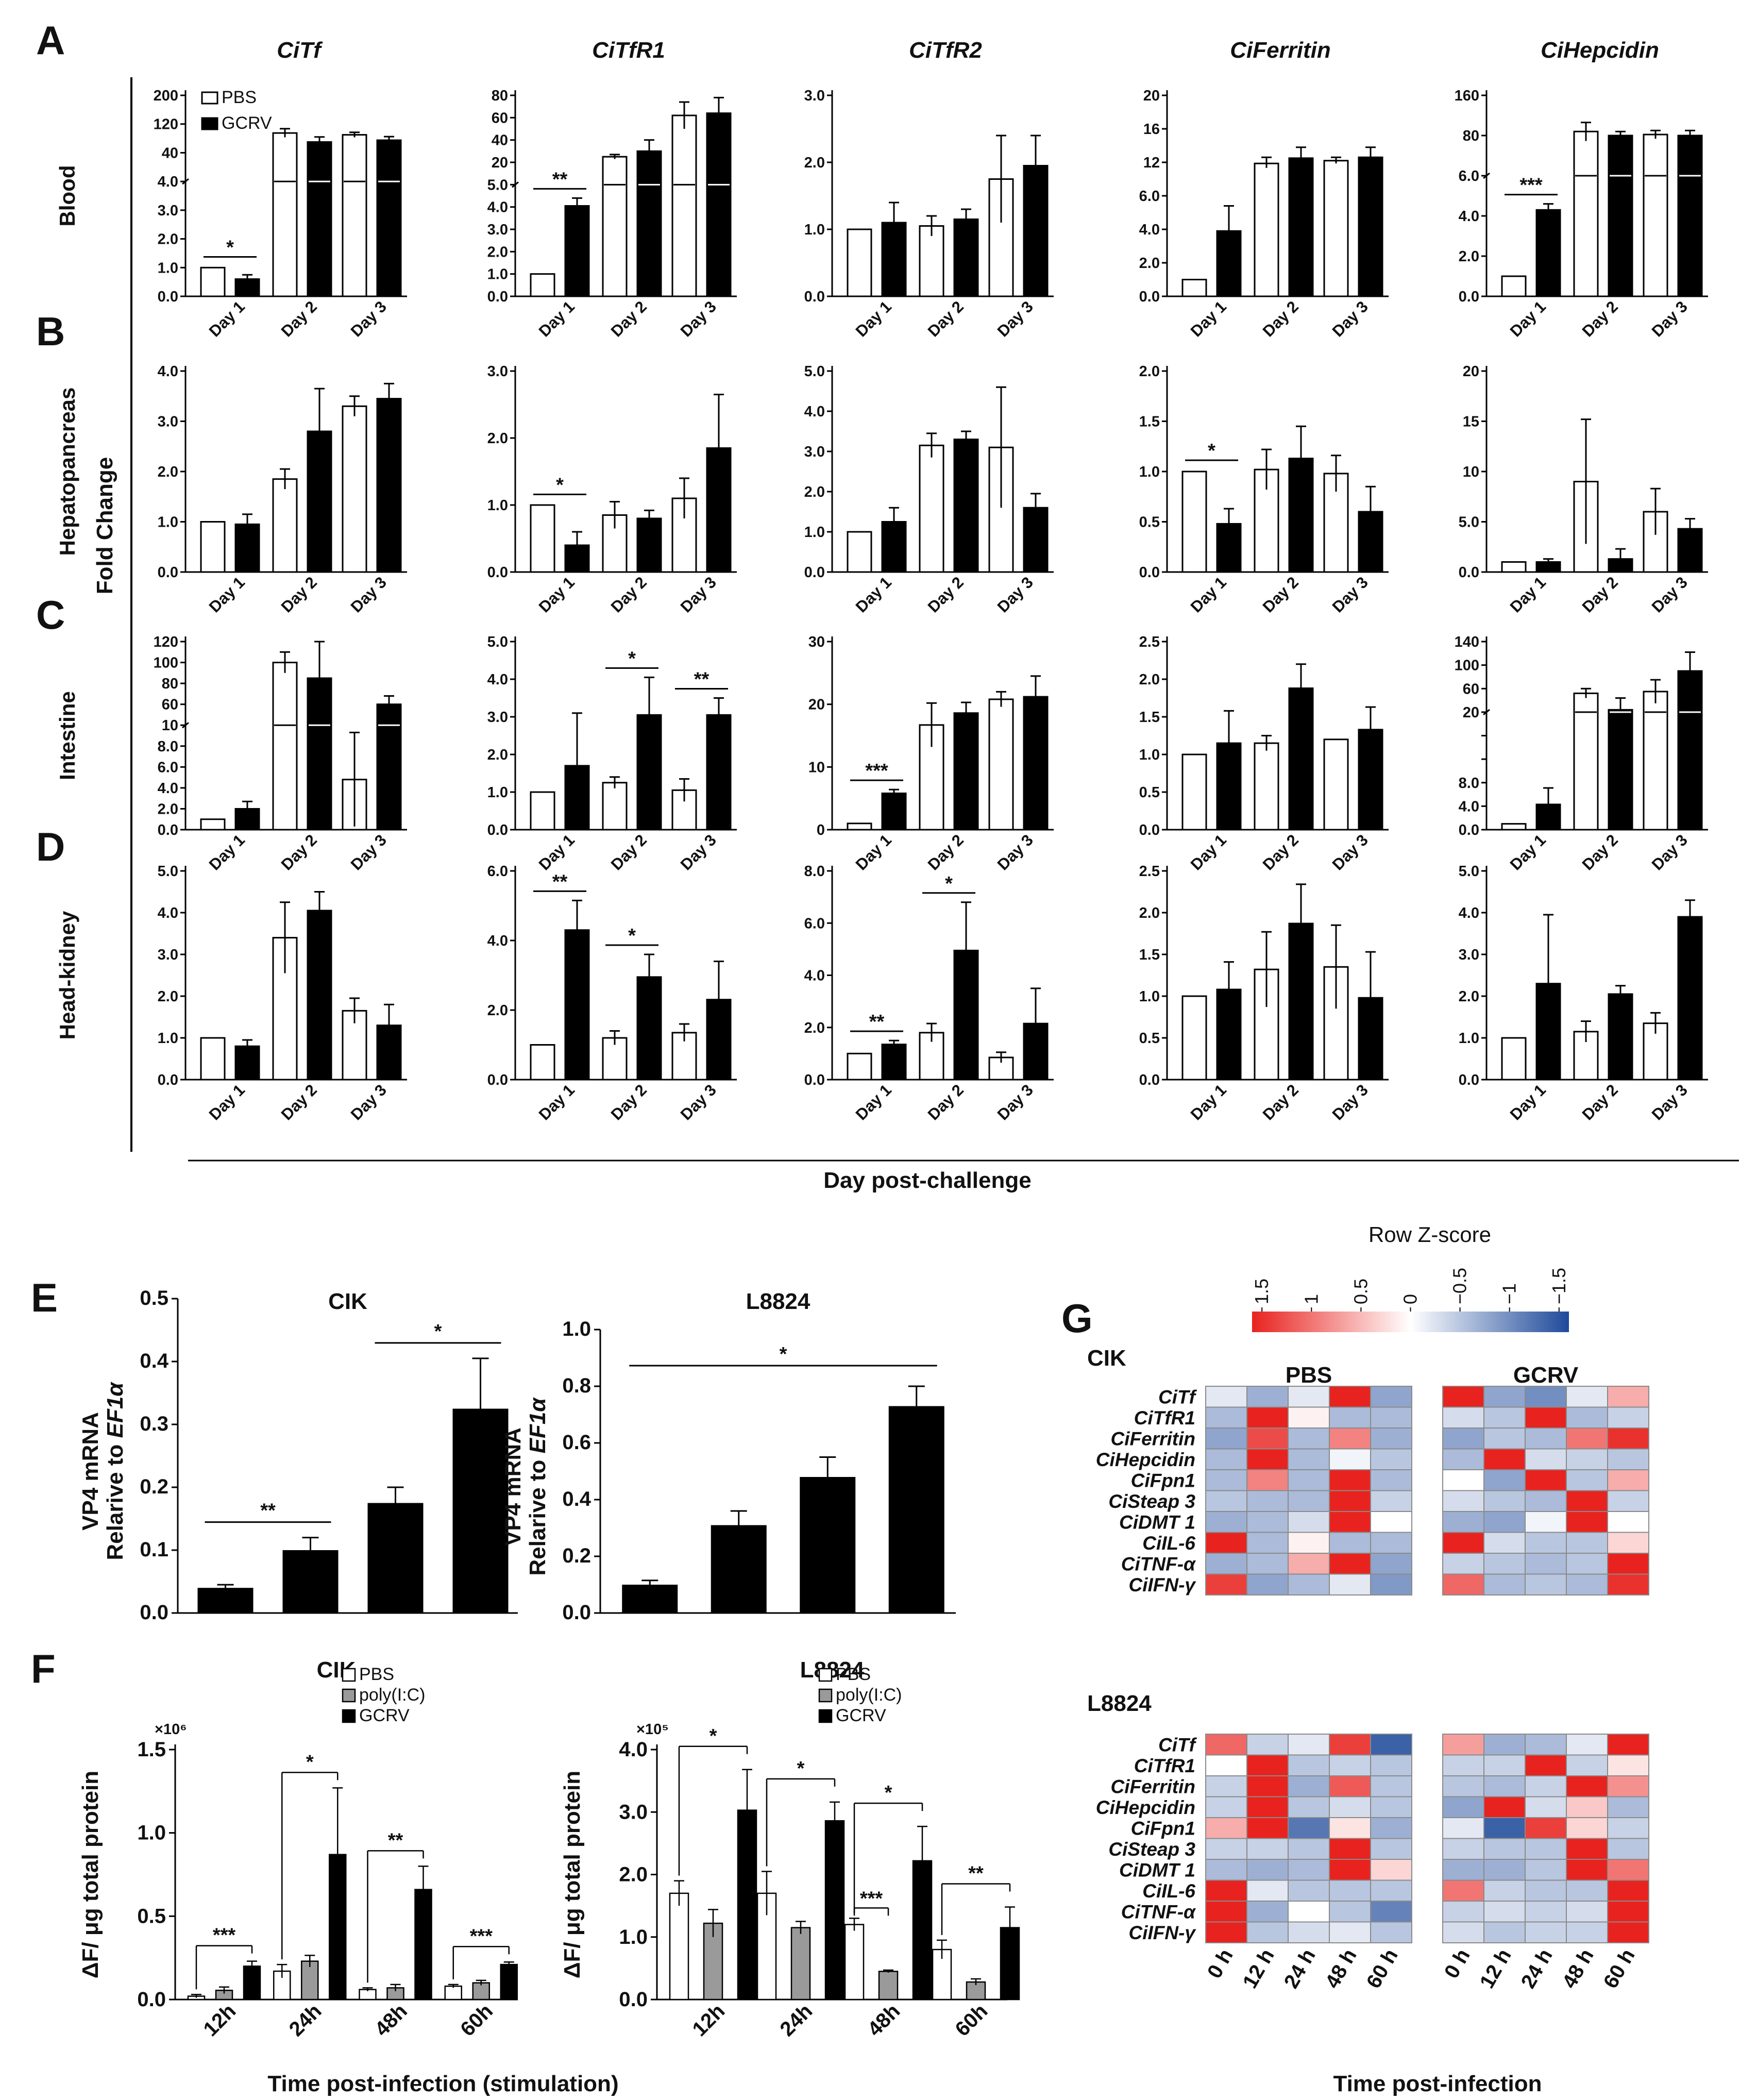 The image size is (1757, 2100). What do you see at coordinates (766, 1946) in the screenshot?
I see `bar-pbs-24h` at bounding box center [766, 1946].